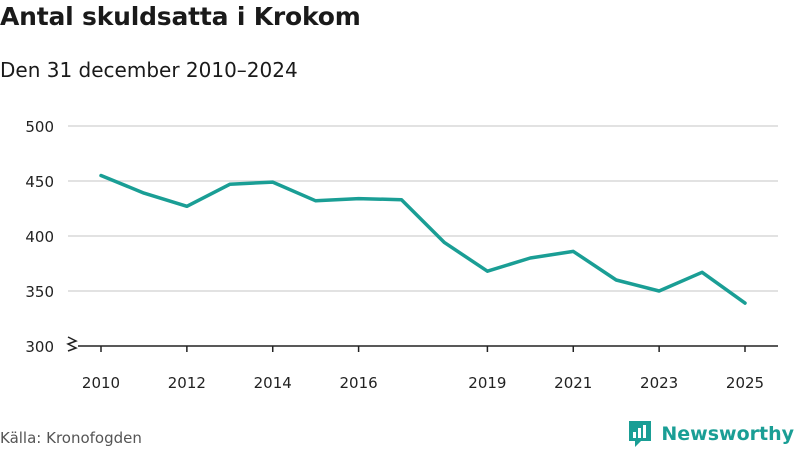 The width and height of the screenshot is (800, 450). I want to click on x-tick-label-2014: 2014, so click(273, 383).